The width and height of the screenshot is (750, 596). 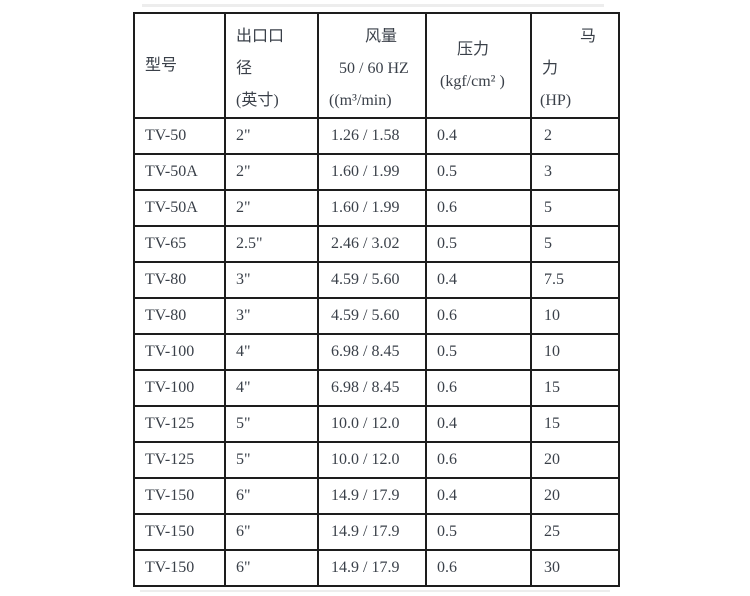 What do you see at coordinates (179, 65) in the screenshot?
I see `header-model: 型号` at bounding box center [179, 65].